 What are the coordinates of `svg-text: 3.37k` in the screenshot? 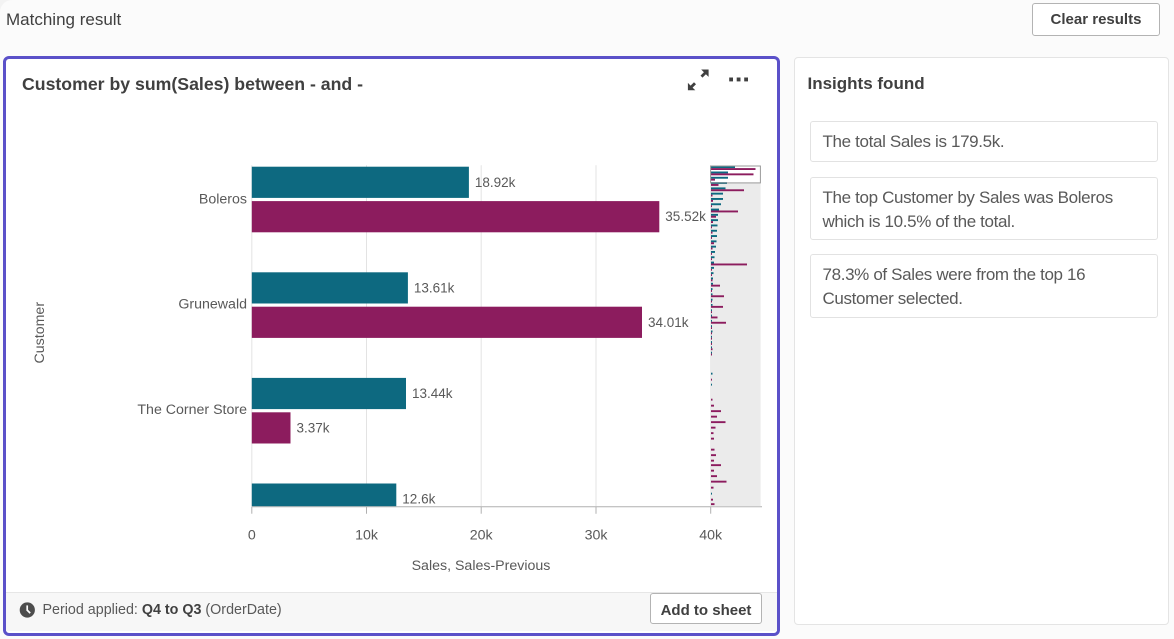 It's located at (313, 428).